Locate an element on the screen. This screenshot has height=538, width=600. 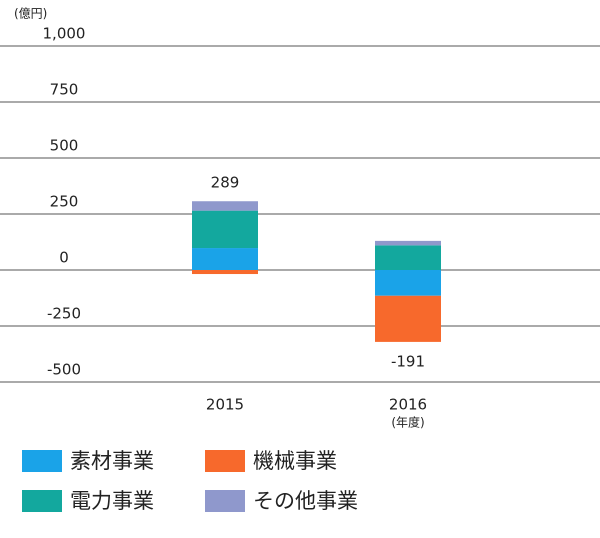
y-tick-label: 250 is located at coordinates (64, 202).